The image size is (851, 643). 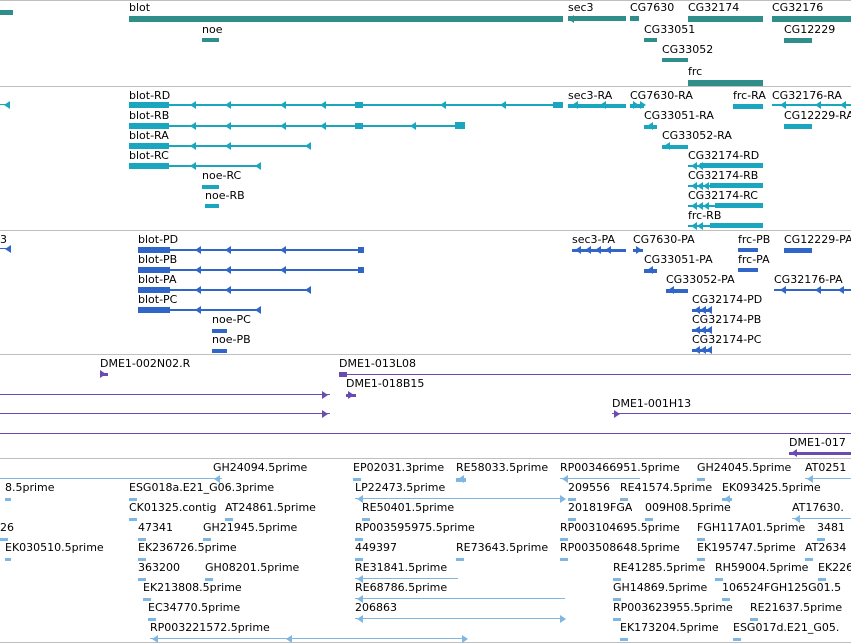 I want to click on bac-clones-feature-label: DME1-002N02.R, so click(x=145, y=364).